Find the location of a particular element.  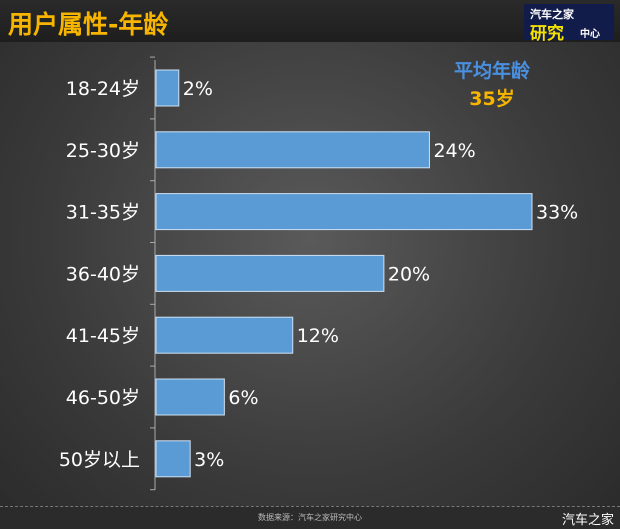

average-age-value: 35岁 is located at coordinates (492, 99).